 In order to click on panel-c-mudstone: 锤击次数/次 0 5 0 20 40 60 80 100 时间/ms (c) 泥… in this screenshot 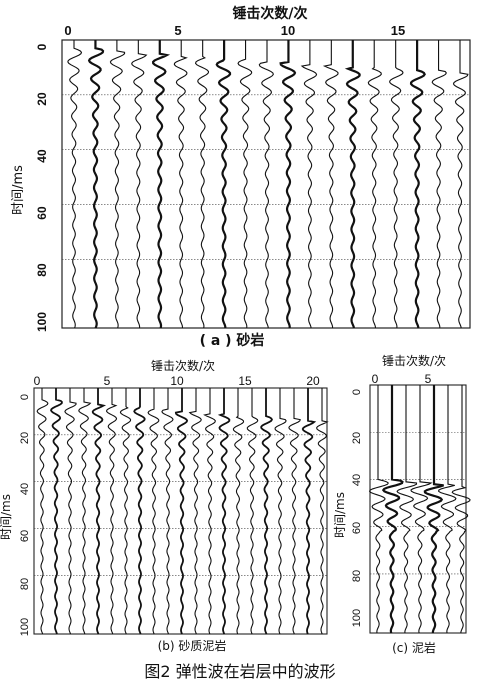, I will do `click(402, 504)`.